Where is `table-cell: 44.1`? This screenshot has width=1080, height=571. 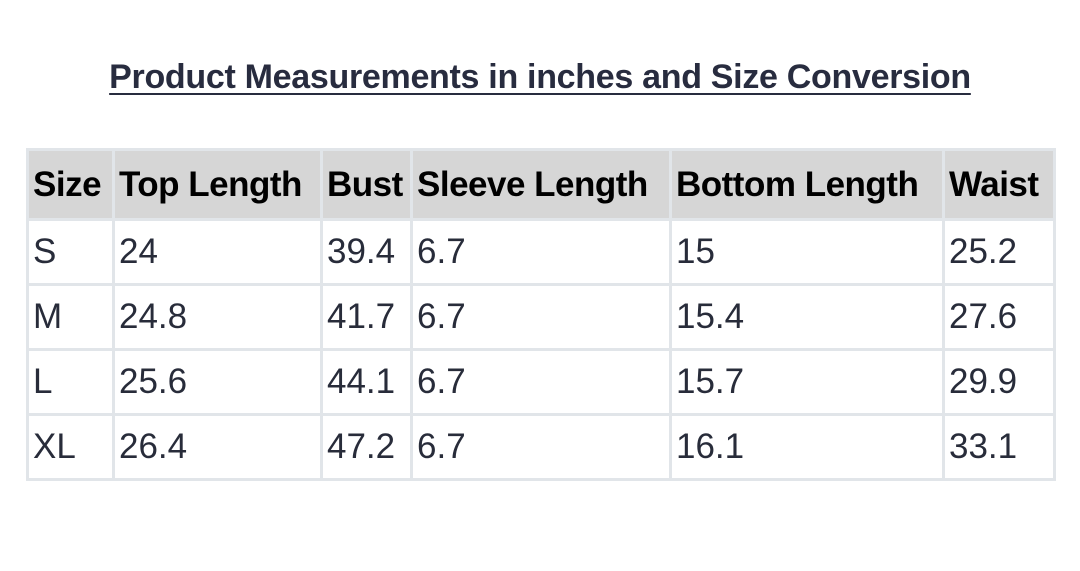 table-cell: 44.1 is located at coordinates (368, 383).